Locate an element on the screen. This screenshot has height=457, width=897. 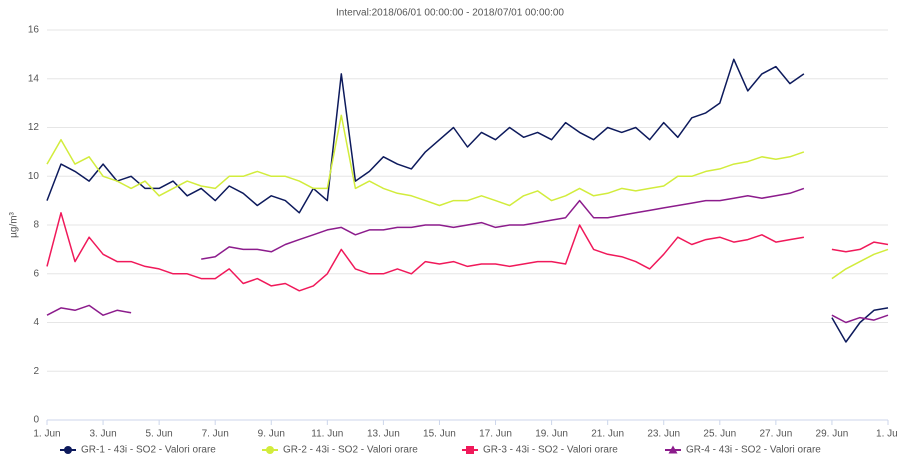
x-tick-label: 27. Jun is located at coordinates (775, 434).